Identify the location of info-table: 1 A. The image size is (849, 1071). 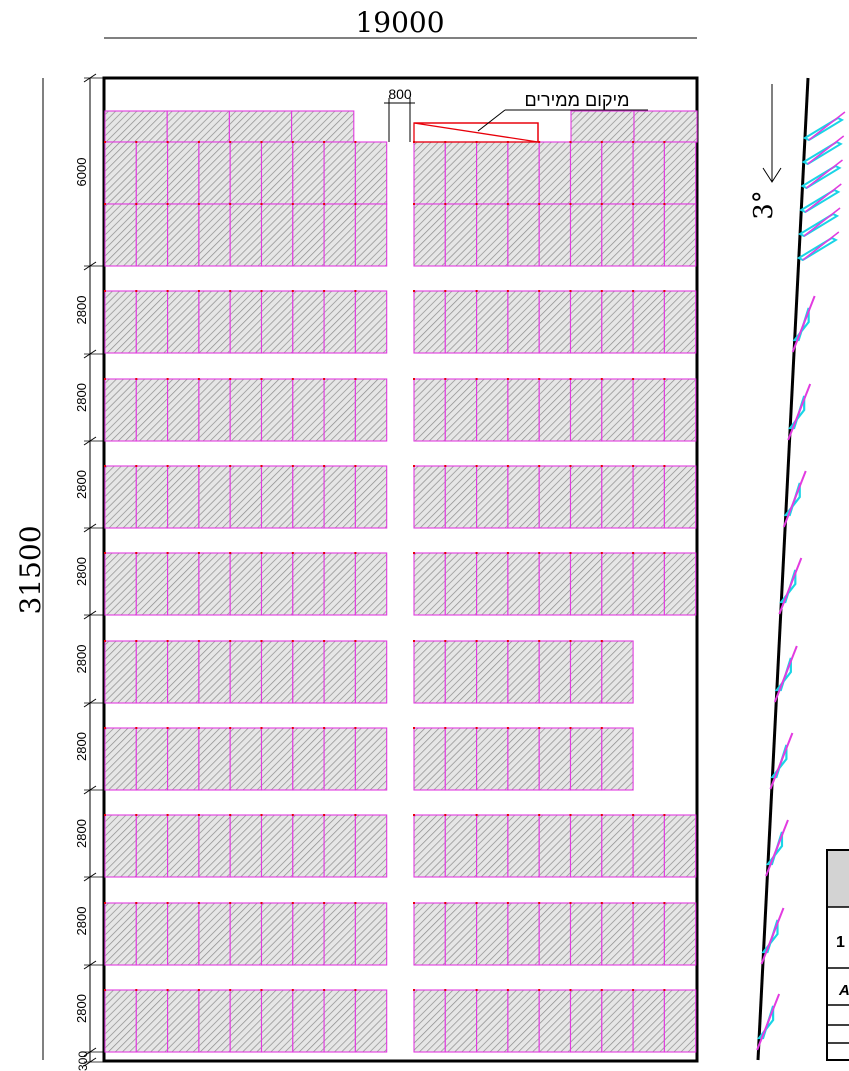
(837, 955).